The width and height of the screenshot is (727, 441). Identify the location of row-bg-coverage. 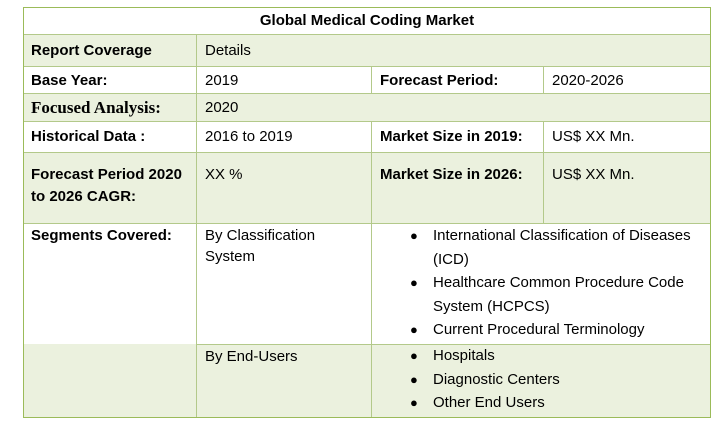
(367, 50).